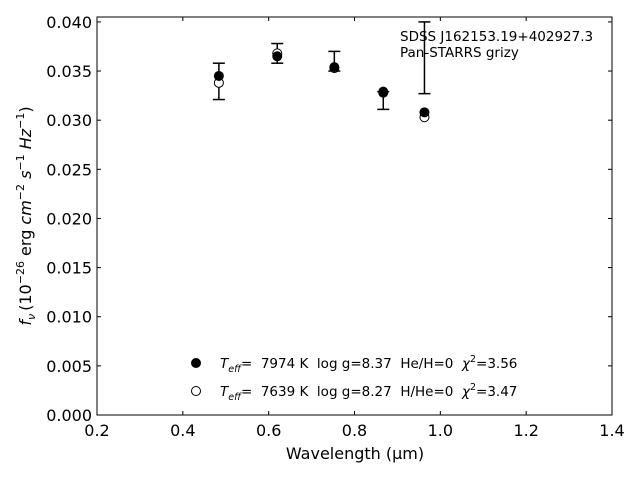 The width and height of the screenshot is (640, 480). What do you see at coordinates (96, 430) in the screenshot?
I see `x-tick-label: 0.2` at bounding box center [96, 430].